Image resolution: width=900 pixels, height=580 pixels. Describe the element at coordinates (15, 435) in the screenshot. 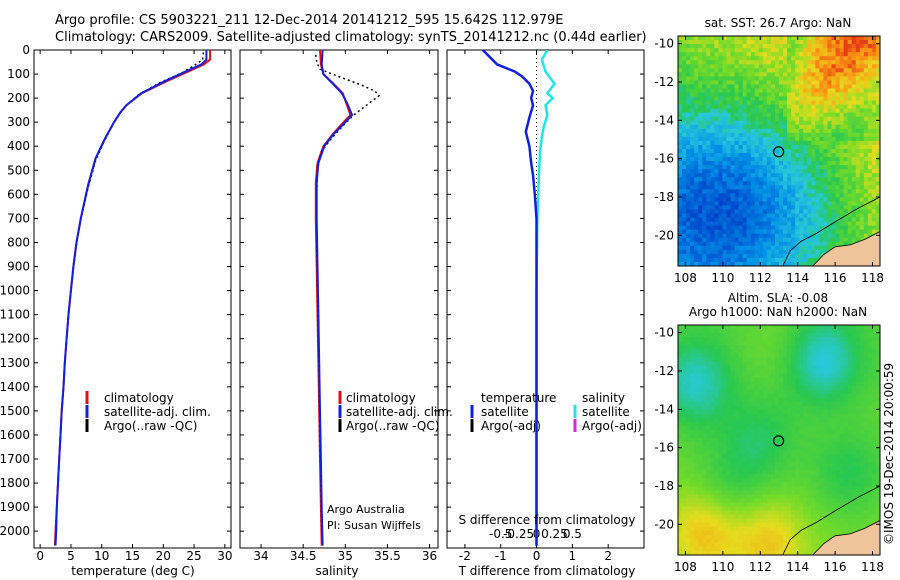

I see `y-tick-label: 1600` at that location.